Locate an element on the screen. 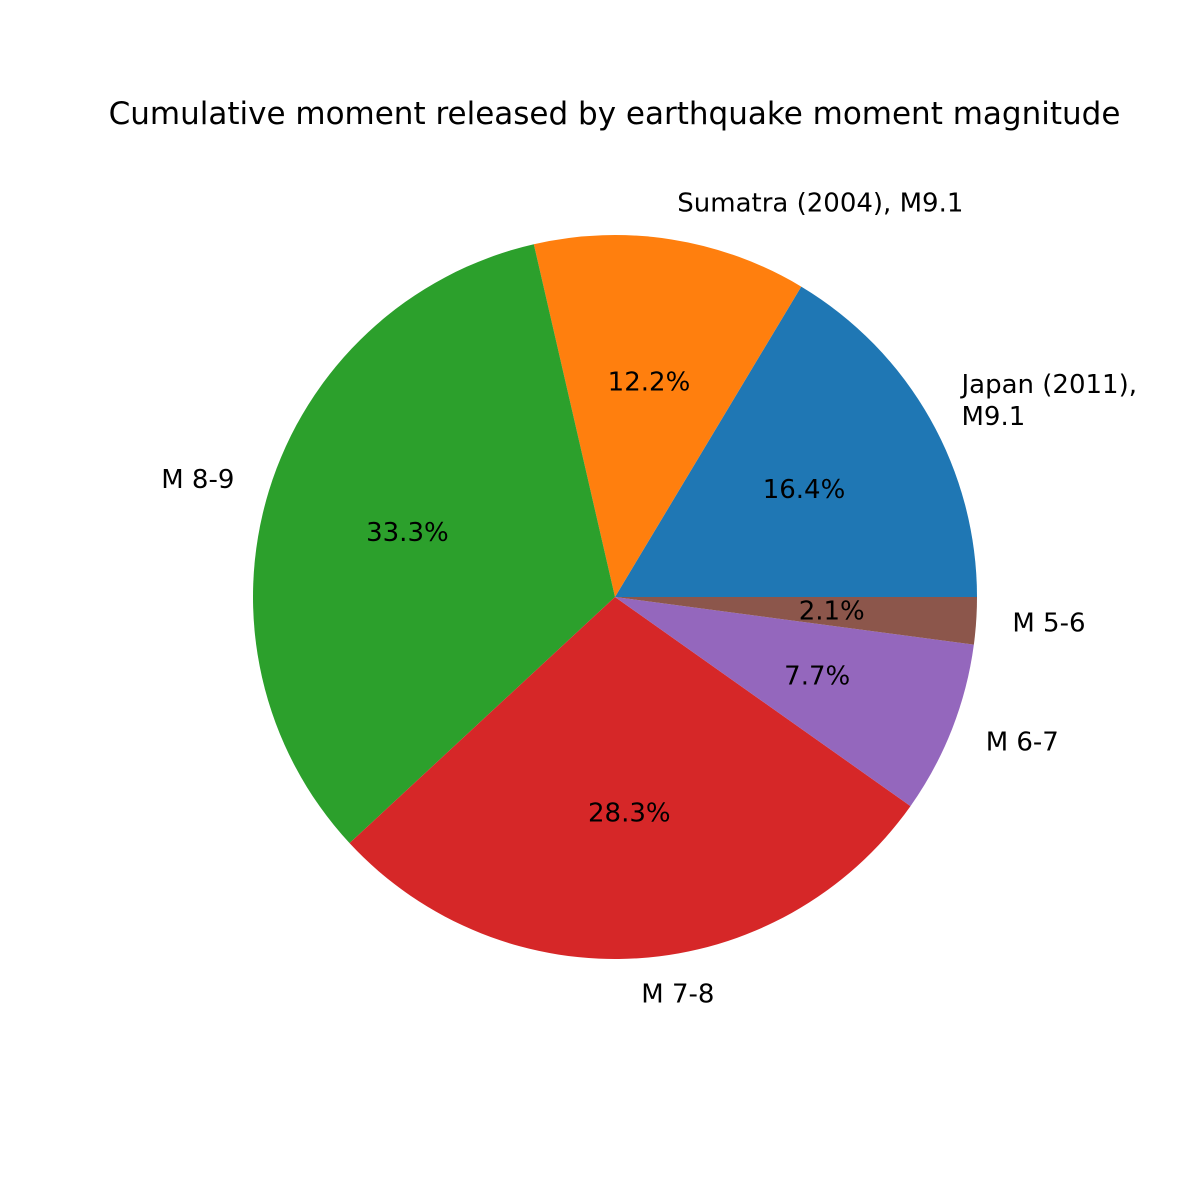  category-label-line: M 8-9 is located at coordinates (197, 480).